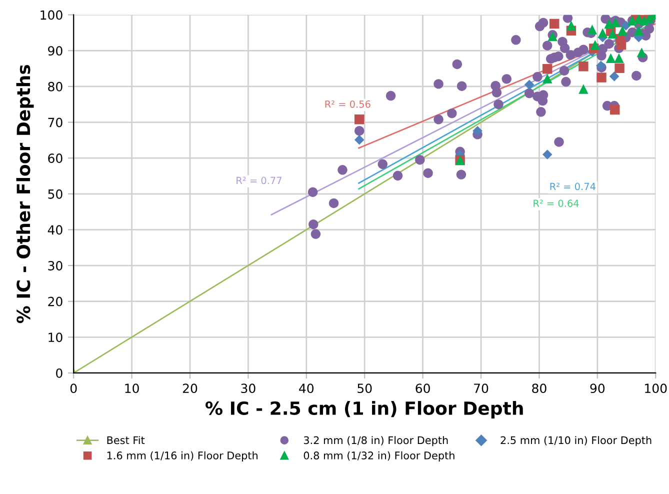  I want to click on annotation: R² = 0.77, so click(259, 180).